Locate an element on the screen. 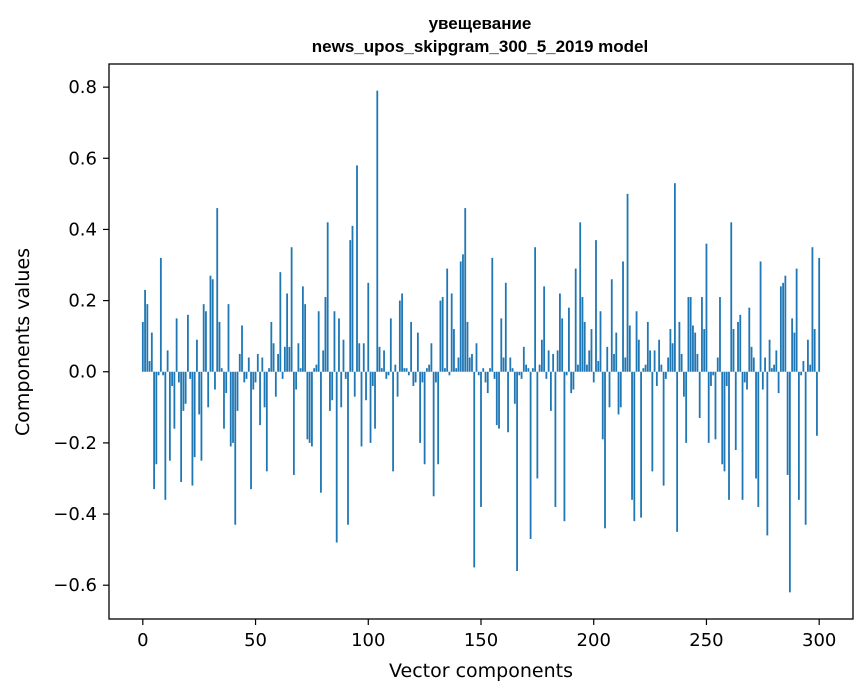 The image size is (867, 700). chart-title-line-2: news_upos_skipgram_300_5_2019 model is located at coordinates (480, 46).